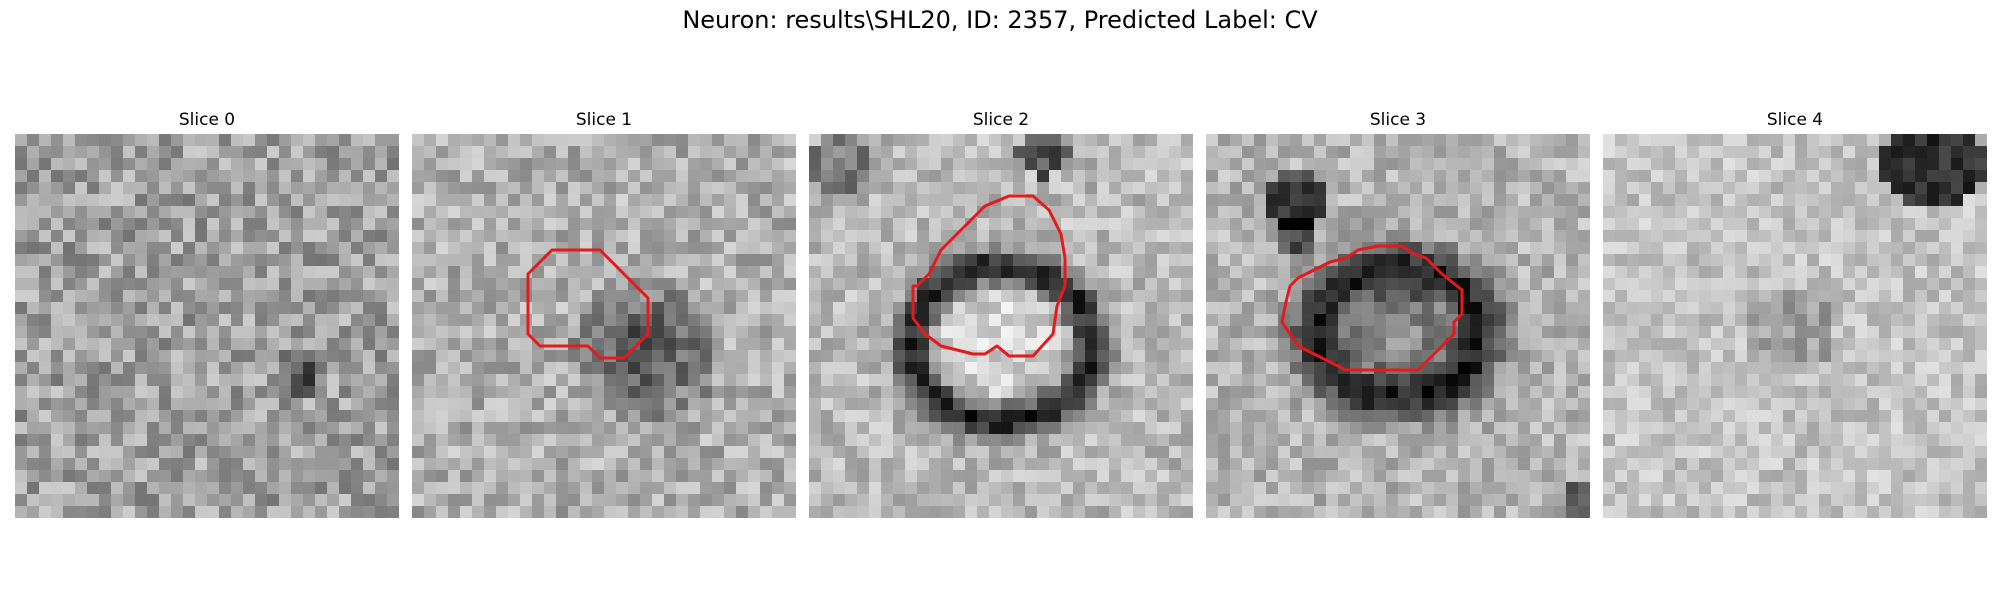 This screenshot has width=2000, height=600. Describe the element at coordinates (1398, 120) in the screenshot. I see `slice-title: Slice 3` at that location.